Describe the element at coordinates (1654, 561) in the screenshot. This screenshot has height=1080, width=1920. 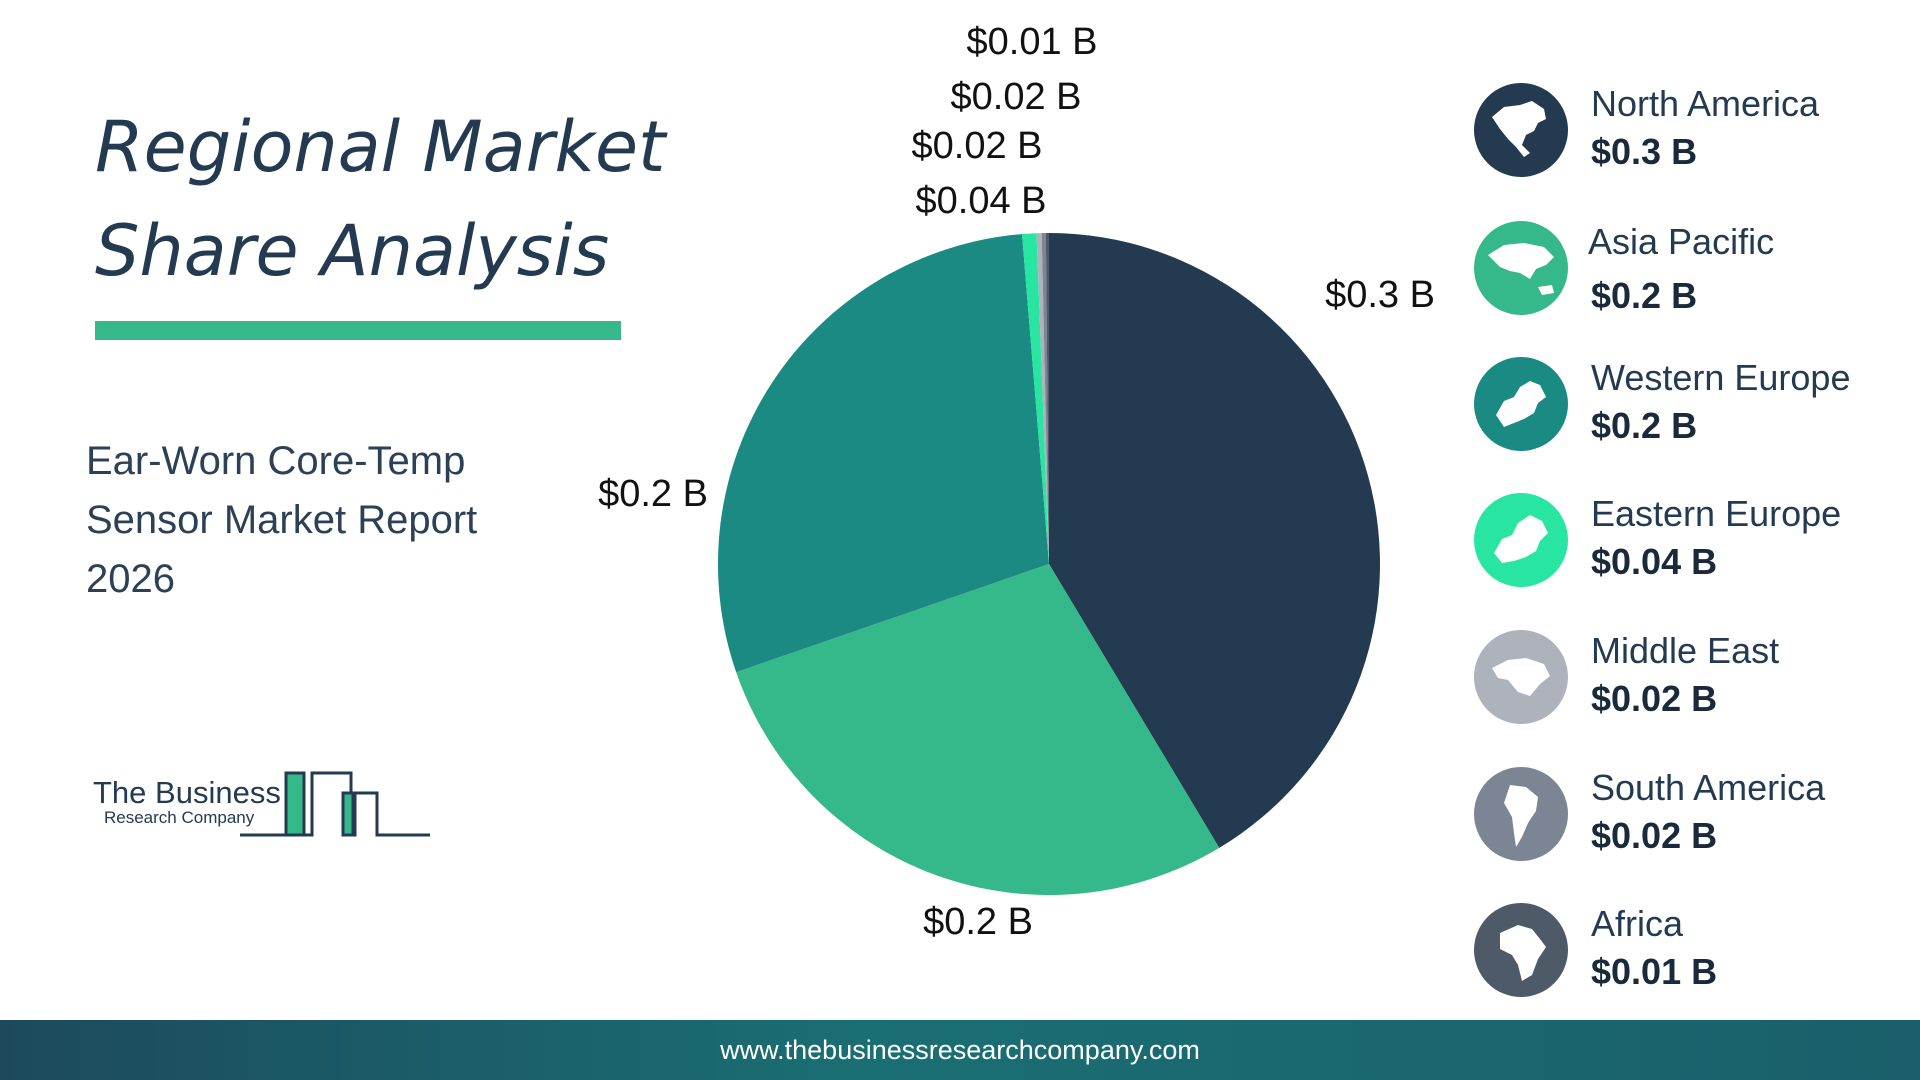
I see `legend-value: $0.04 B` at that location.